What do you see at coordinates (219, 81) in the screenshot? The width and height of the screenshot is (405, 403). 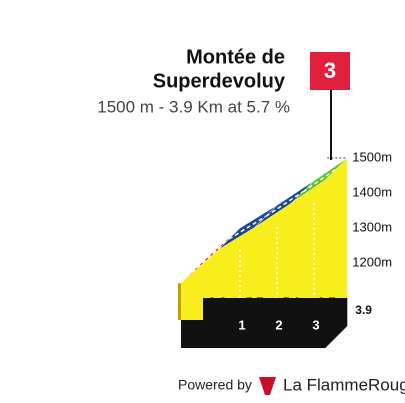 I see `title-line: Superdevoluy` at bounding box center [219, 81].